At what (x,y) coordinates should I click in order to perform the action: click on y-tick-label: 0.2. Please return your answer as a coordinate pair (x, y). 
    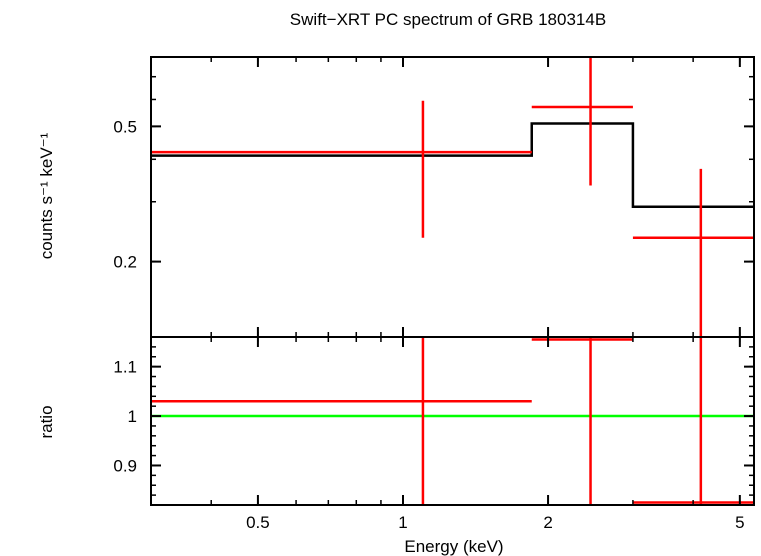
    Looking at the image, I should click on (125, 262).